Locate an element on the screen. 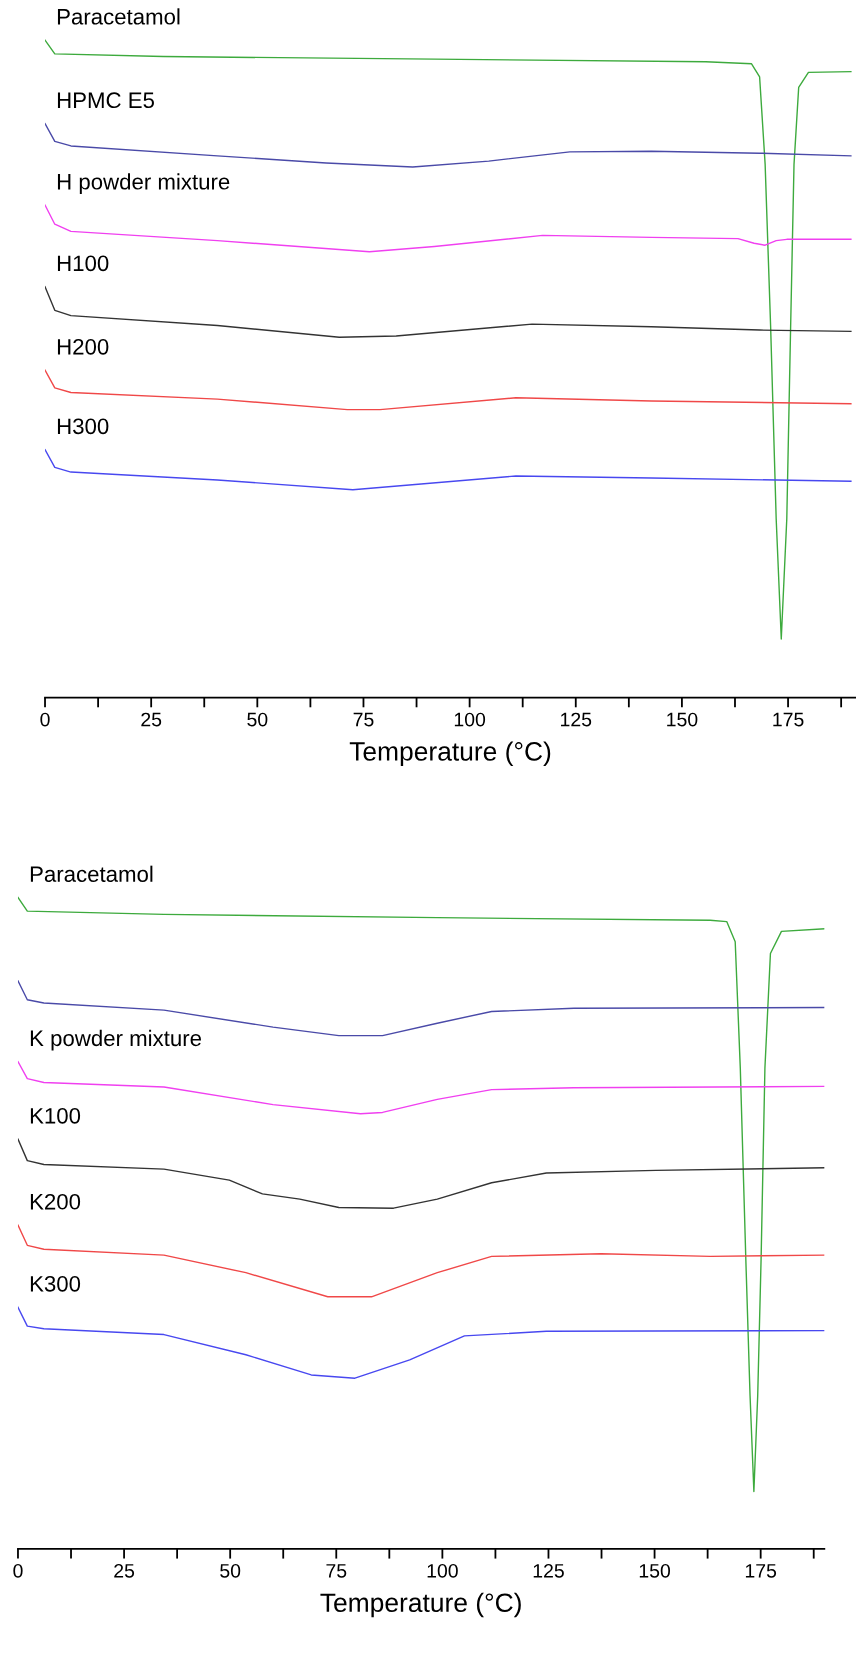  series-label: H100 is located at coordinates (83, 263).